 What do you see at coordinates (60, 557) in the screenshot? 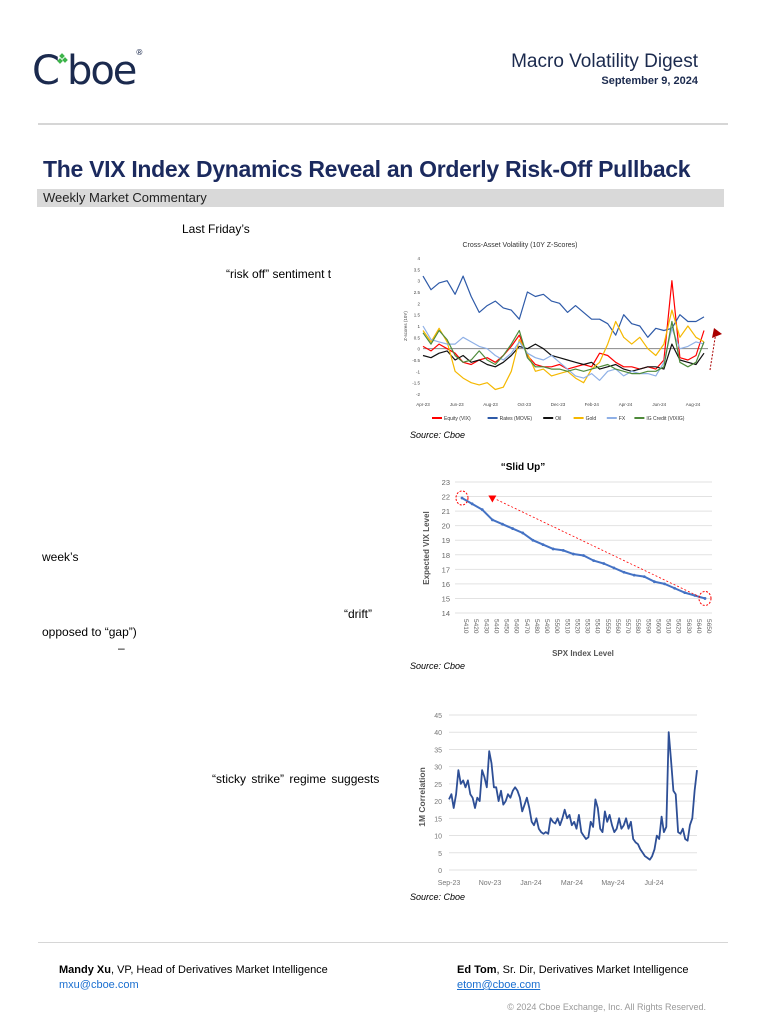
I see `body-text-fragment: week’s` at bounding box center [60, 557].